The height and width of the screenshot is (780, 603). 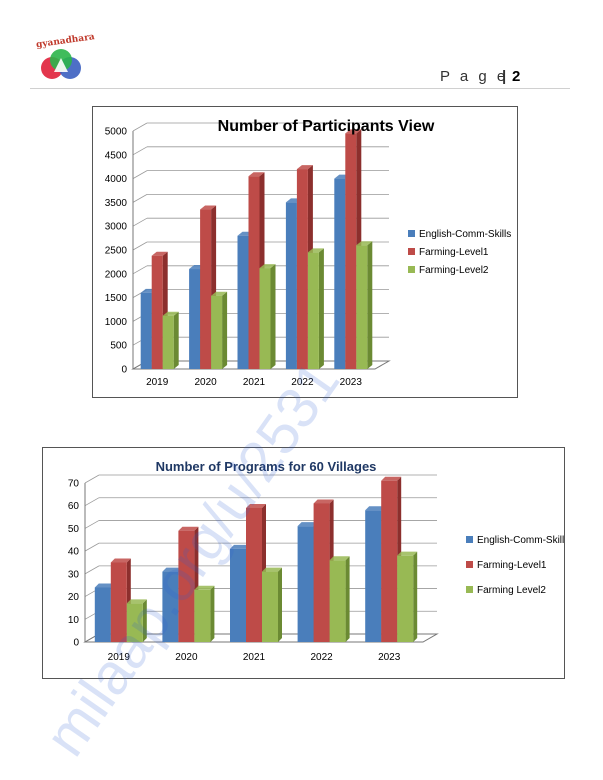 I want to click on legend-label: Farming Level2, so click(x=511, y=590).